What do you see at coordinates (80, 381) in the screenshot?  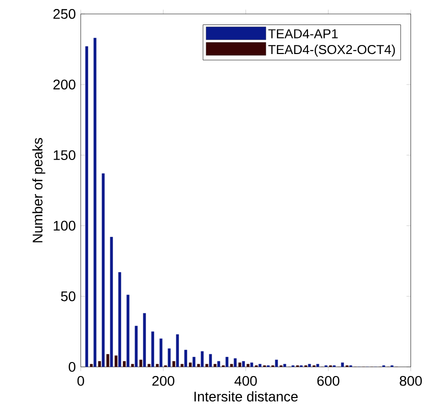 I see `x-tick-label: 0` at bounding box center [80, 381].